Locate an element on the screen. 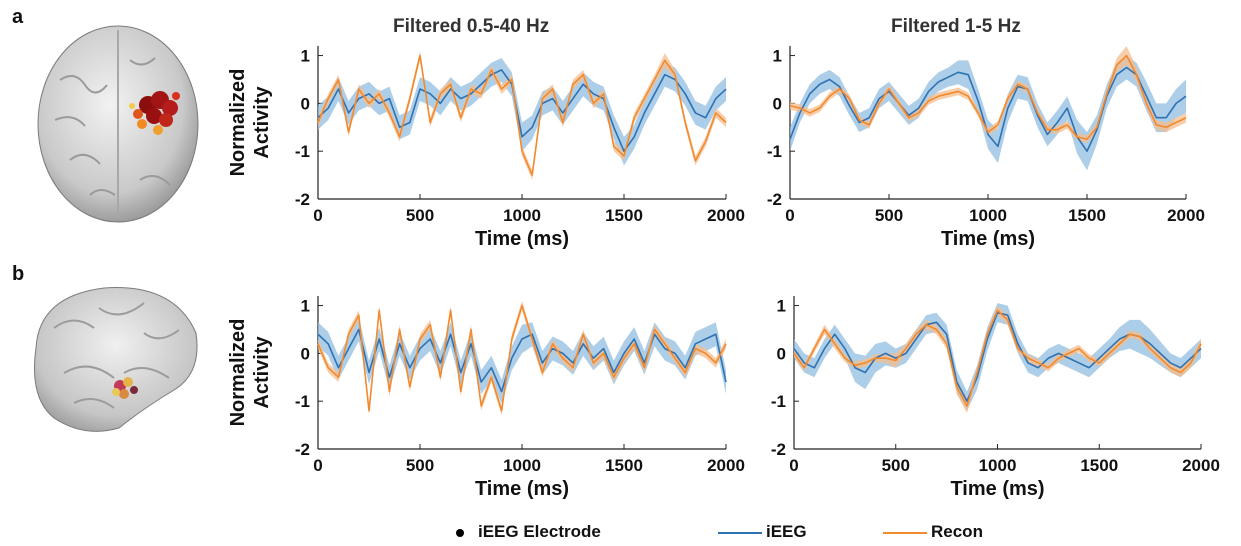 Image resolution: width=1241 pixels, height=546 pixels. chart-b-3: -2 -1 0 1 0 500 1000 1500 2000 Time (ms) is located at coordinates (995, 398).